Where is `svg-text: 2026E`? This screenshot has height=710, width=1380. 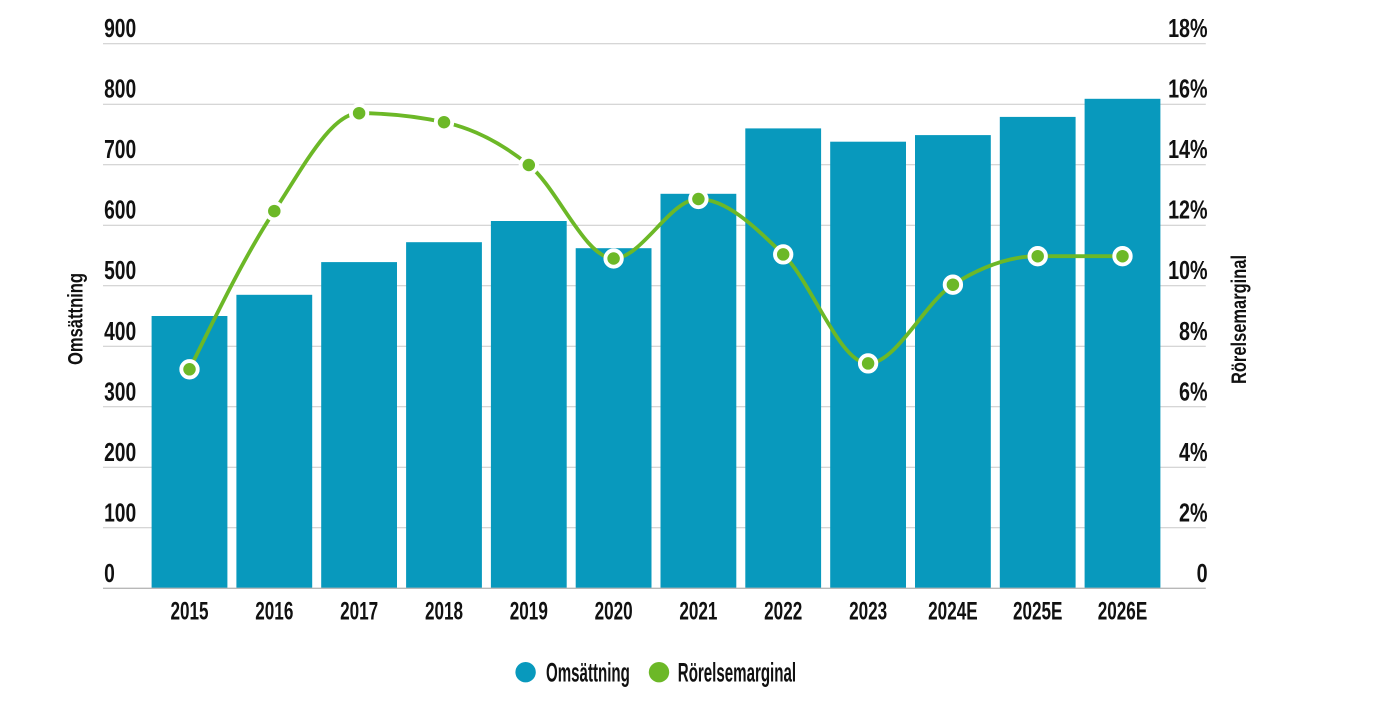 svg-text: 2026E is located at coordinates (1122, 611).